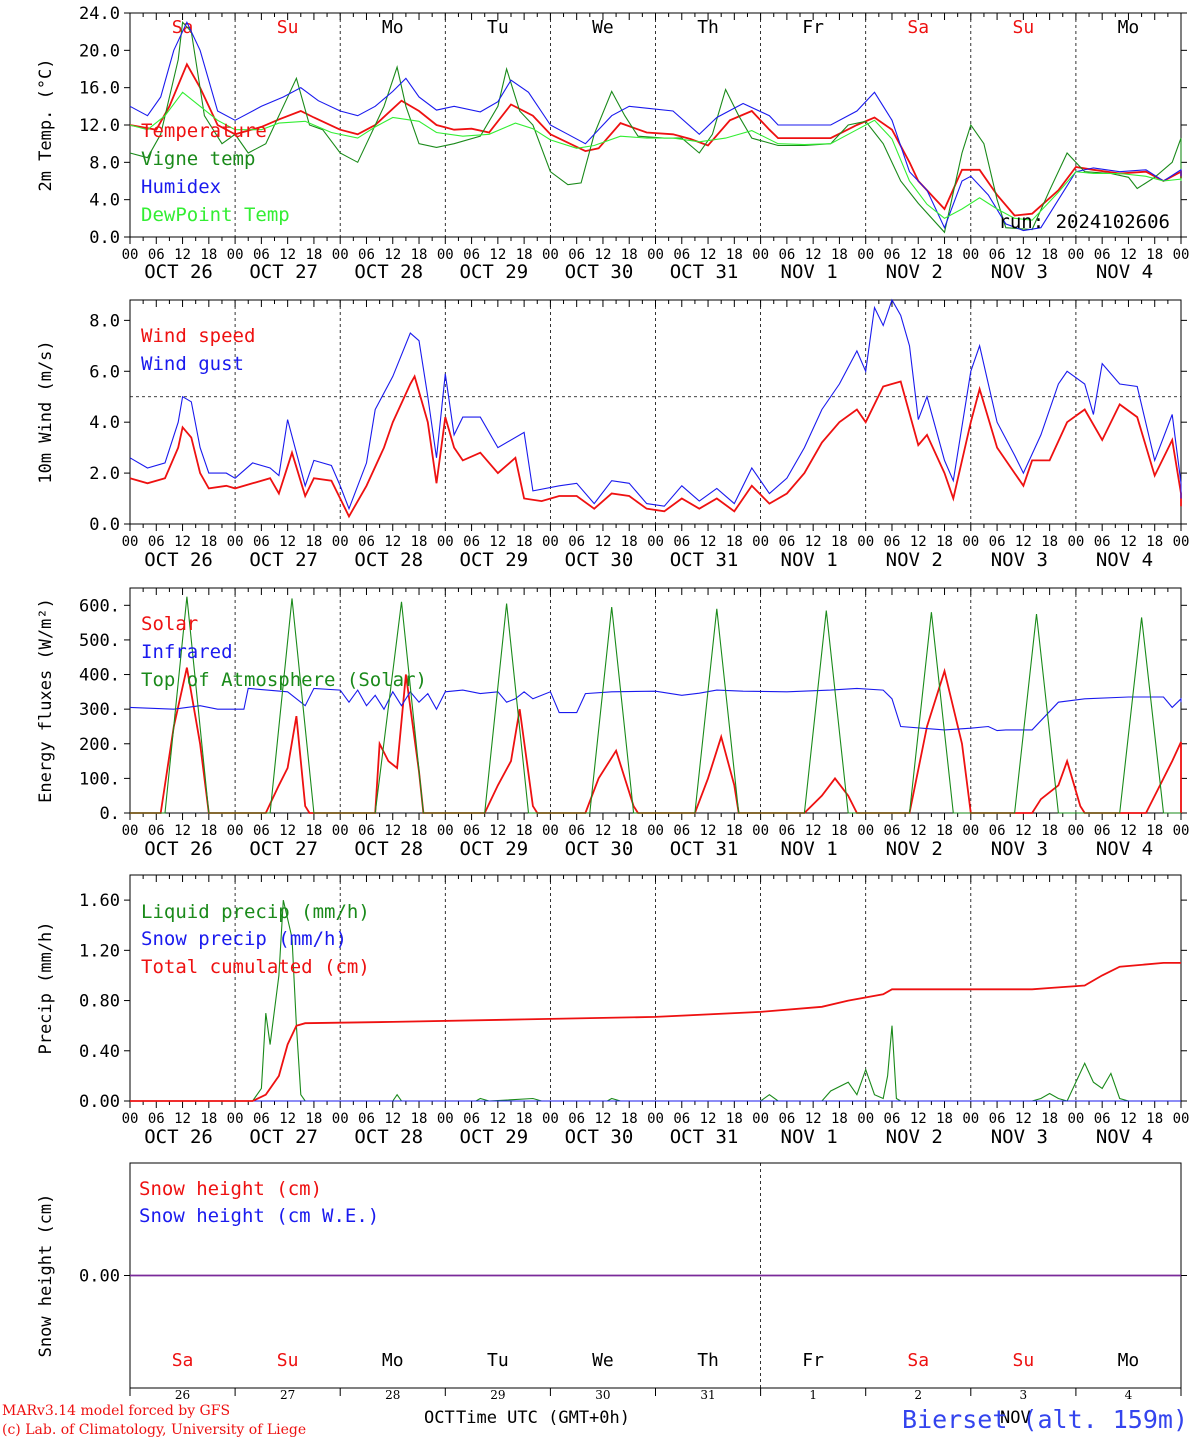  Describe the element at coordinates (392, 1395) in the screenshot. I see `bottom-day-number: 28` at that location.